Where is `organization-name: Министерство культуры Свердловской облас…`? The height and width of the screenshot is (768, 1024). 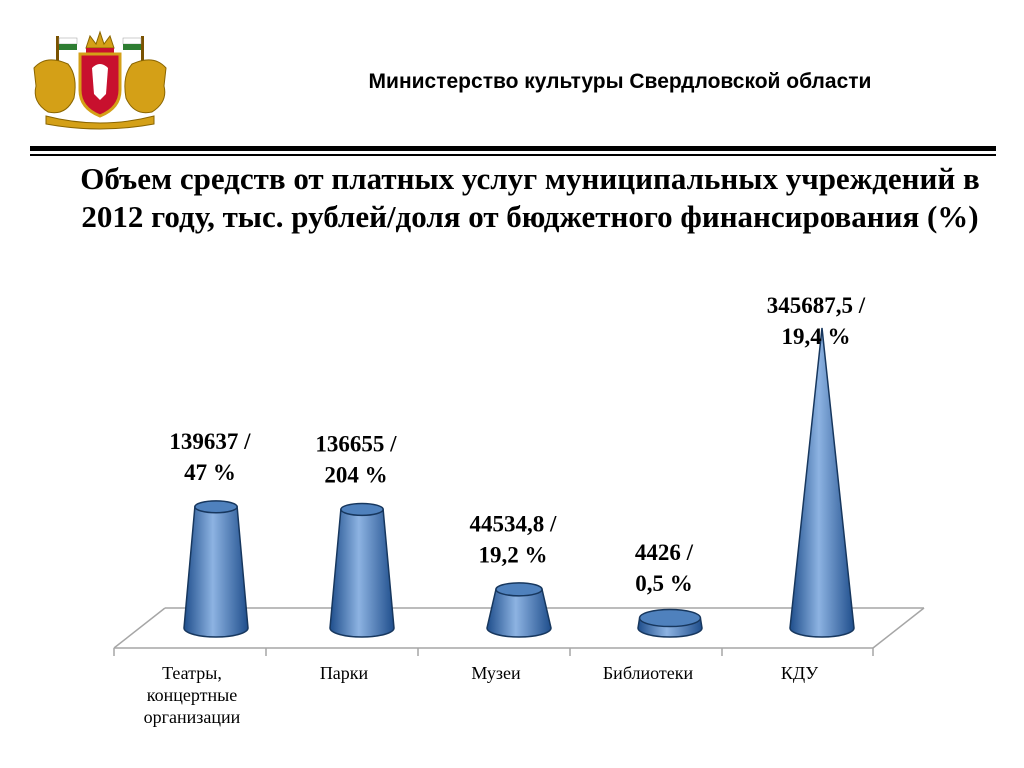 organization-name: Министерство культуры Свердловской облас… is located at coordinates (620, 81).